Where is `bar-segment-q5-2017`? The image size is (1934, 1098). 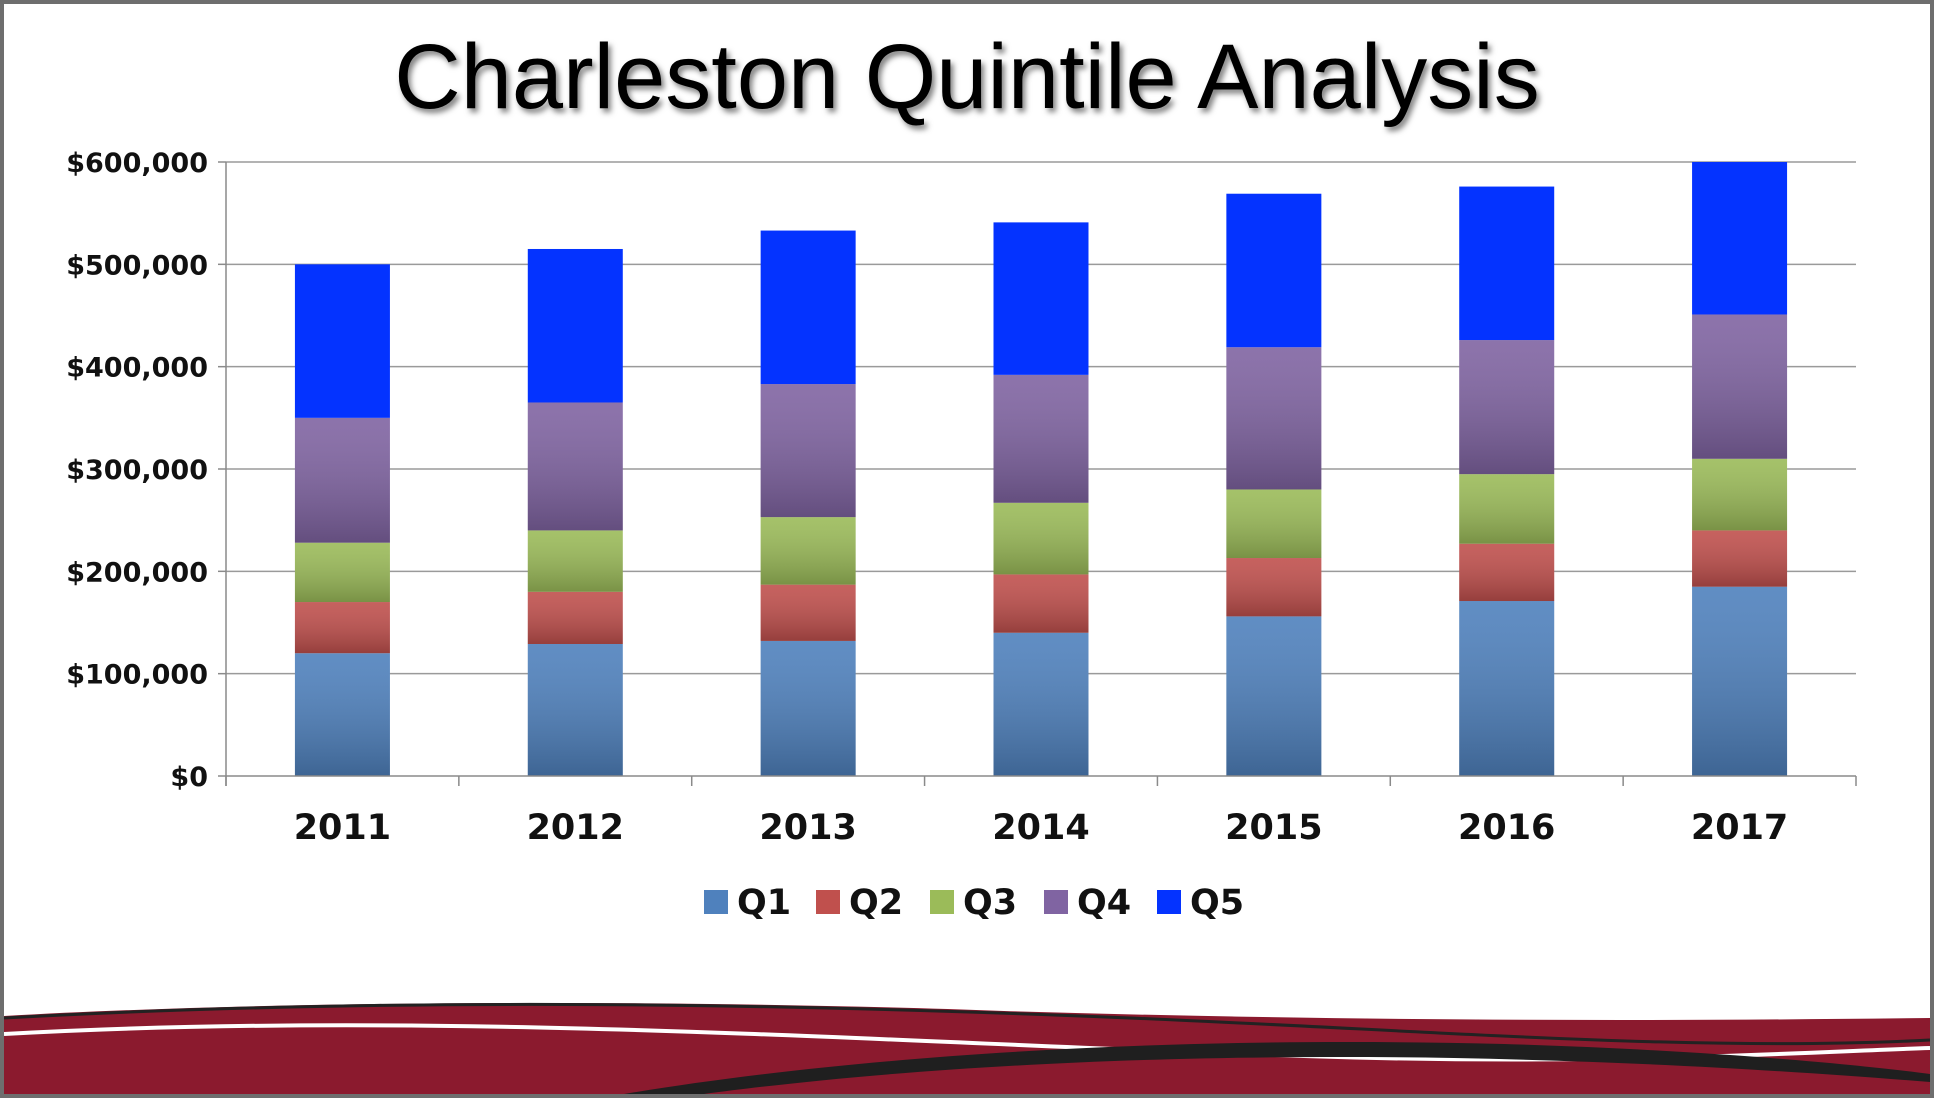 bar-segment-q5-2017 is located at coordinates (1740, 238).